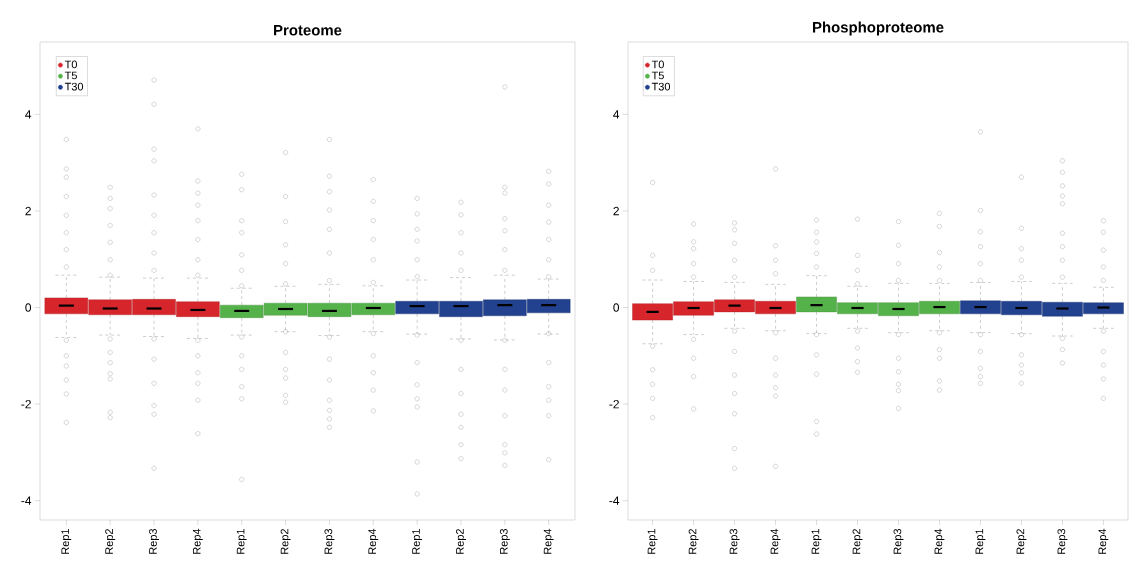 This screenshot has height=567, width=1135. I want to click on chart-title: Phosphoproteome, so click(878, 28).